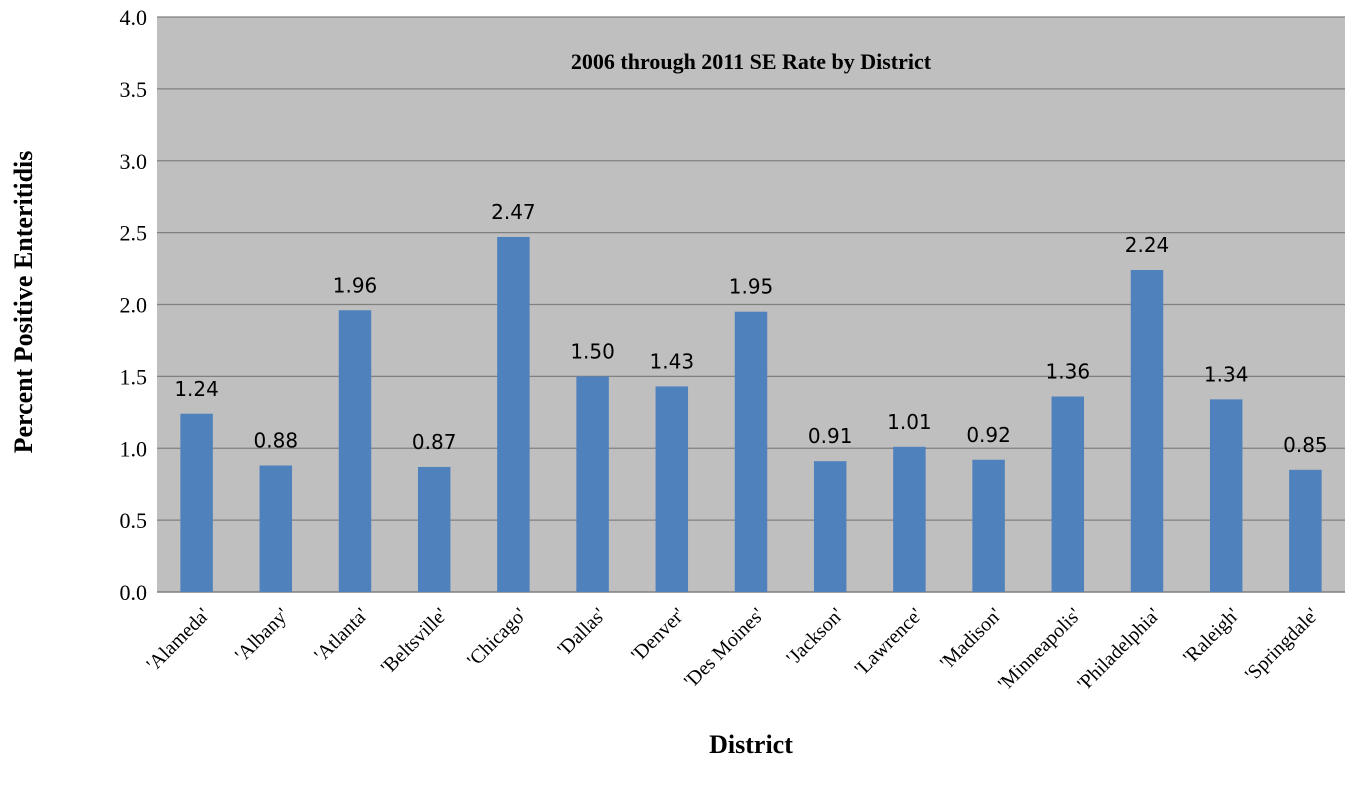  What do you see at coordinates (1305, 445) in the screenshot?
I see `data-label: 0.85` at bounding box center [1305, 445].